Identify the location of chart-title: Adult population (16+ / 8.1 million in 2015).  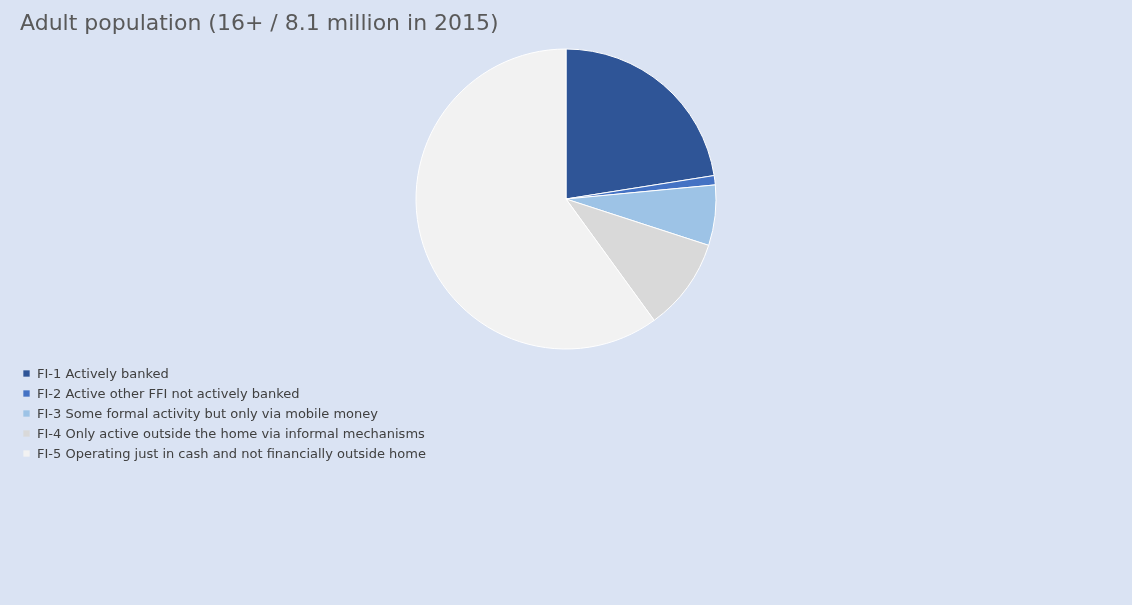
(259, 22).